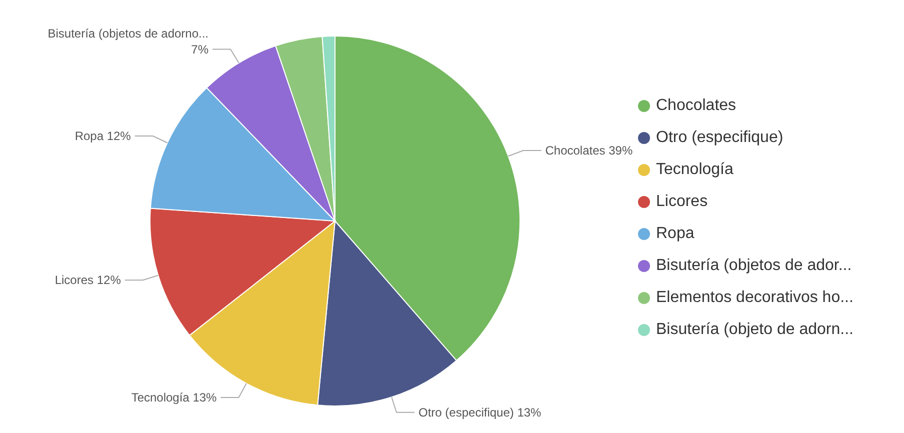 This screenshot has width=904, height=433. What do you see at coordinates (589, 151) in the screenshot?
I see `data-label: Chocolates 39%` at bounding box center [589, 151].